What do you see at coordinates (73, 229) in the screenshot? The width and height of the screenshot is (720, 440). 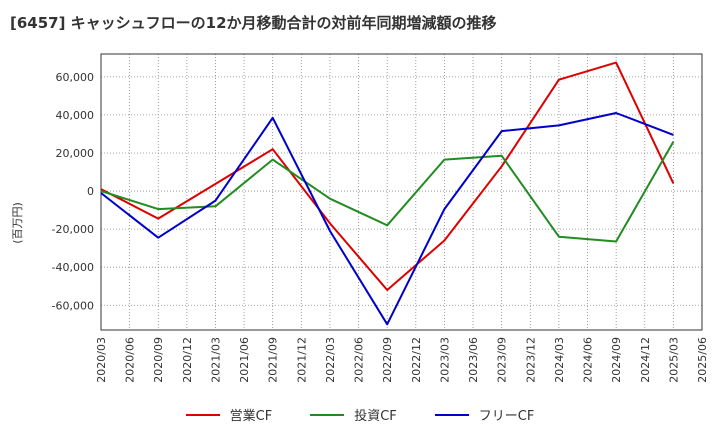 I see `y-tick-label: -20,000` at bounding box center [73, 229].